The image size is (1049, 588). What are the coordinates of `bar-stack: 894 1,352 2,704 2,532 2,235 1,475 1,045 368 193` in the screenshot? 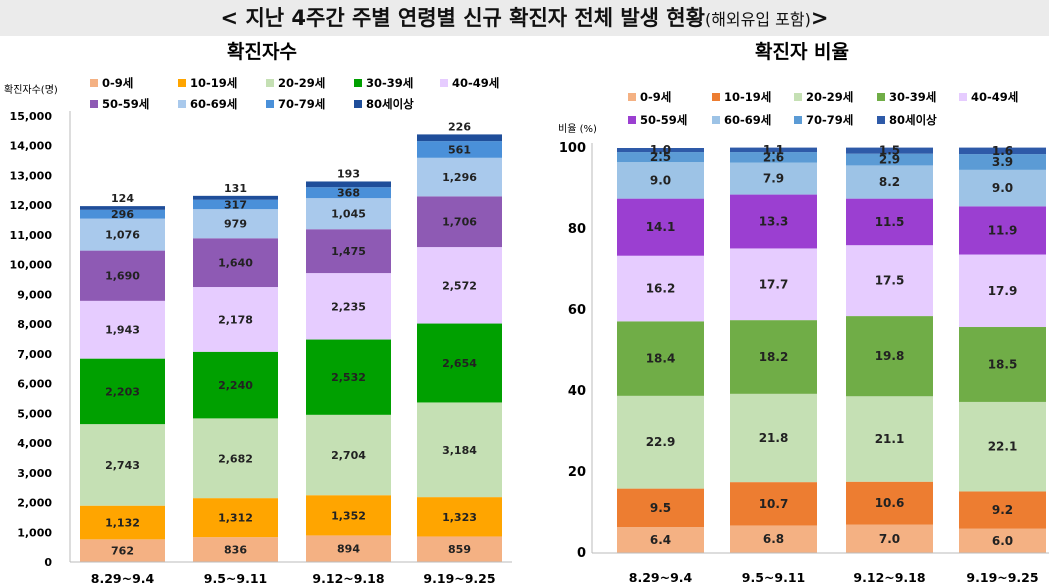 It's located at (348, 364).